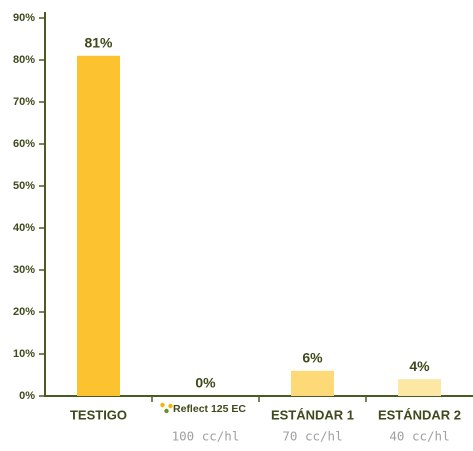 The image size is (473, 451). What do you see at coordinates (206, 436) in the screenshot?
I see `x-sublabel: 100 cc/hl` at bounding box center [206, 436].